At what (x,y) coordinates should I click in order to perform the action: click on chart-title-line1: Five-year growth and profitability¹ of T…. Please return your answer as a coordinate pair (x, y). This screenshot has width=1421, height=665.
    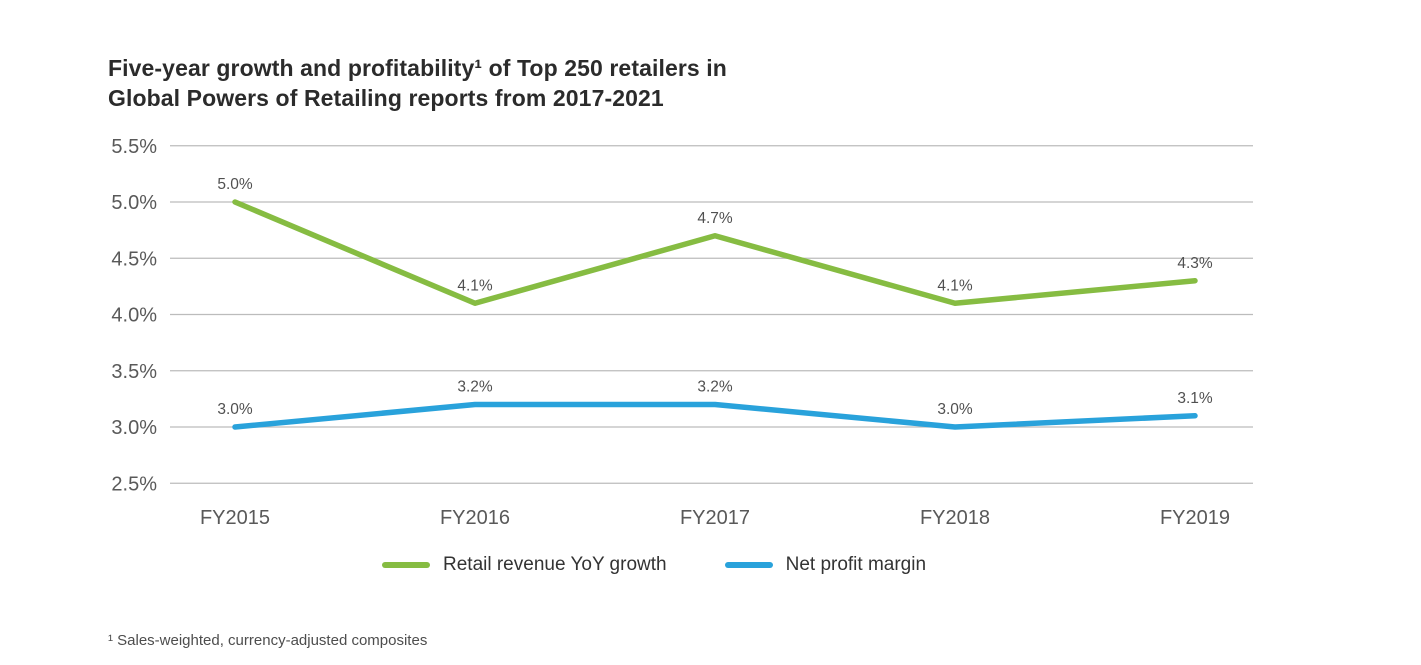
    Looking at the image, I should click on (417, 68).